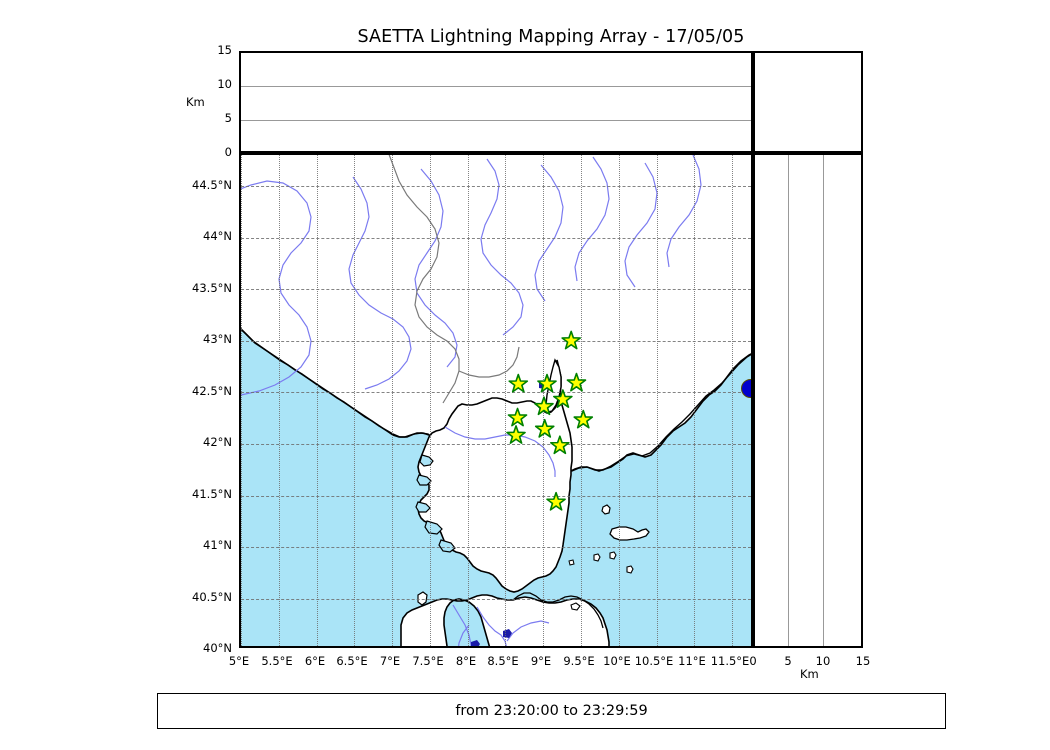 Image resolution: width=1050 pixels, height=750 pixels. What do you see at coordinates (496, 393) in the screenshot?
I see `gridline-lat-42.5` at bounding box center [496, 393].